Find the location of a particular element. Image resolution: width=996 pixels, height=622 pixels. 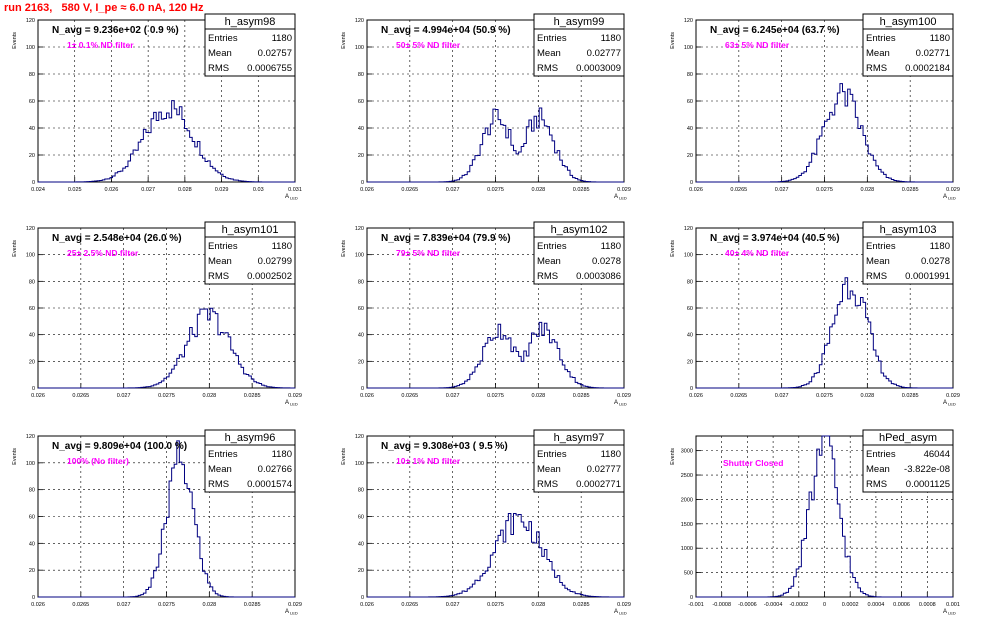

n-avg-headline: N_avg = 6.245e+04 (63.7 %) is located at coordinates (775, 30).